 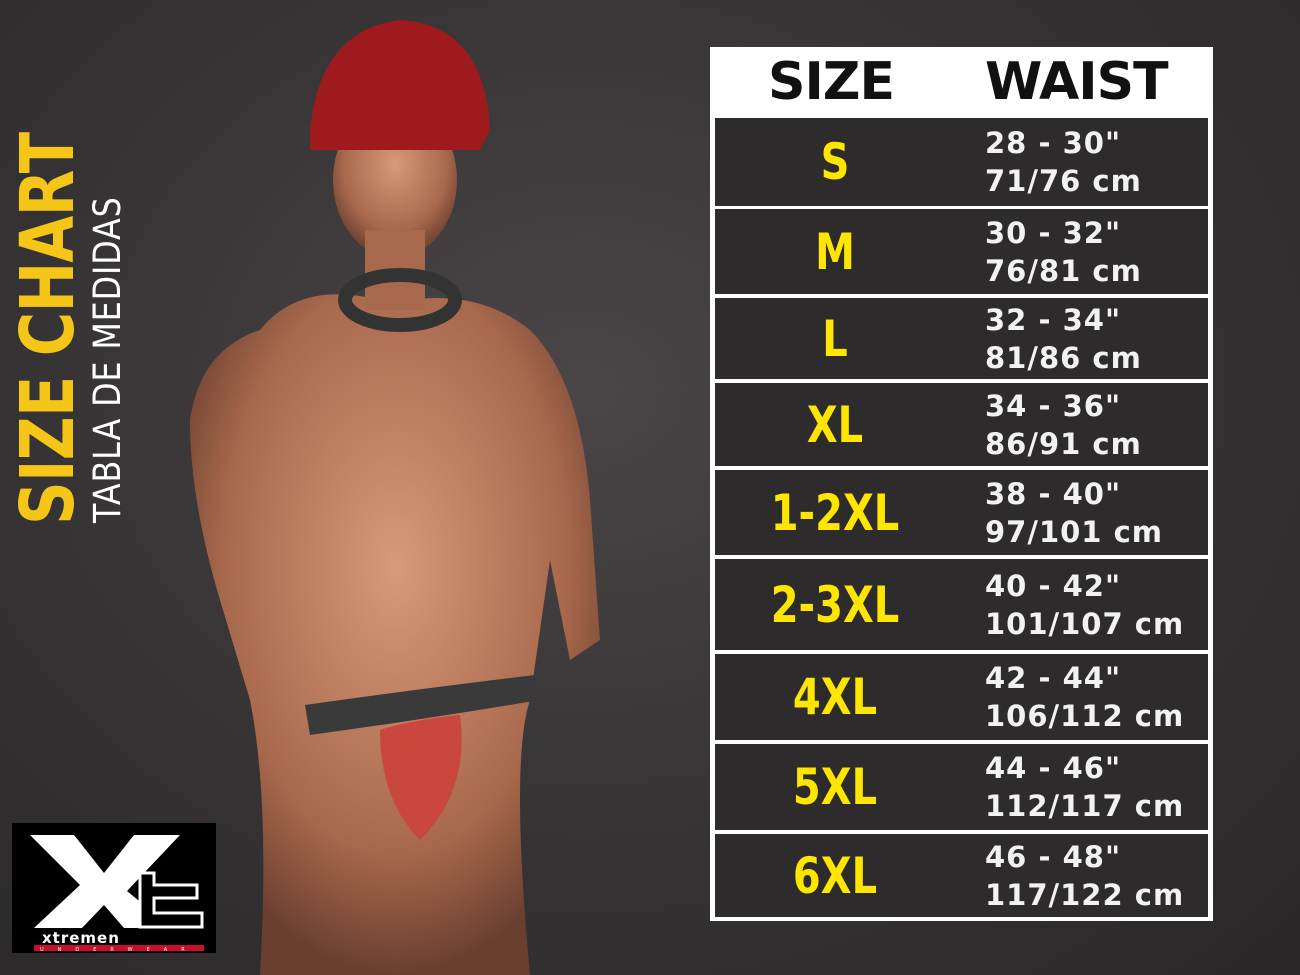 What do you see at coordinates (1063, 443) in the screenshot?
I see `waist-cm: 86/91 cm` at bounding box center [1063, 443].